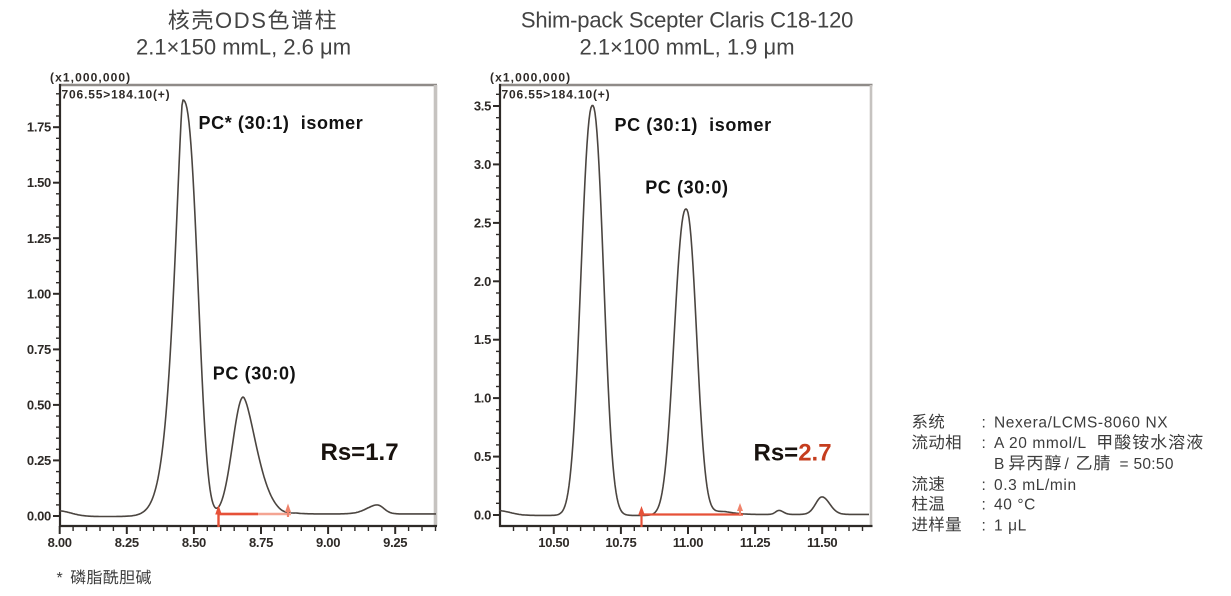 This screenshot has width=1231, height=596. I want to click on svg-text: 2.7, so click(814, 453).